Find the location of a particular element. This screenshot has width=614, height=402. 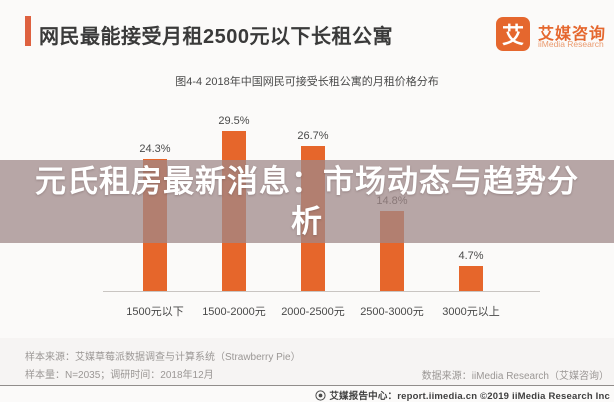

iimedia-logo-icon: 艾 is located at coordinates (513, 34).